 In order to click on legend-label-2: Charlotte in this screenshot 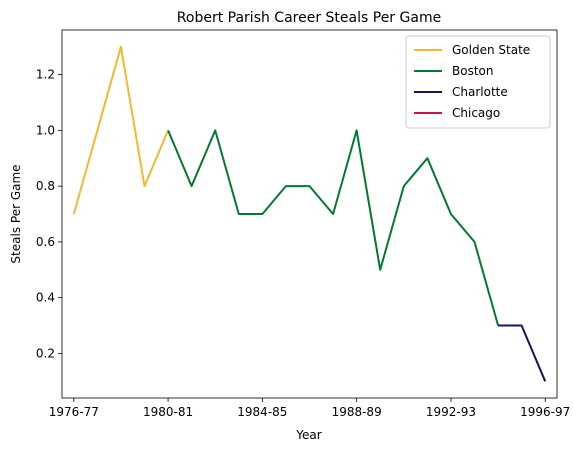, I will do `click(480, 92)`.